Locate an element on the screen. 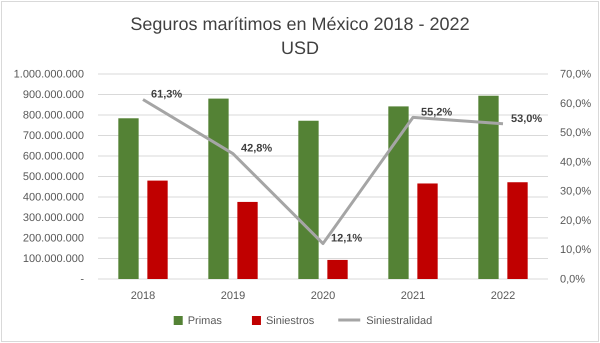  chart-subtitle: USD is located at coordinates (300, 48).